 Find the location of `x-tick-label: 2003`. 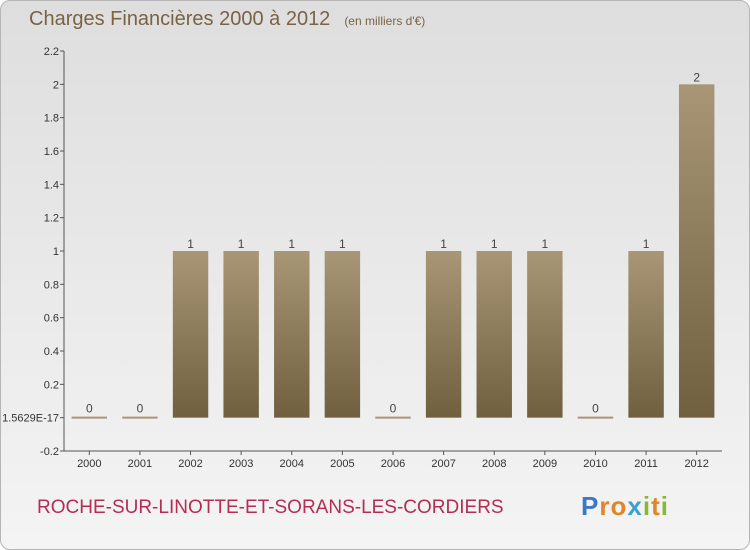

x-tick-label: 2003 is located at coordinates (241, 464).